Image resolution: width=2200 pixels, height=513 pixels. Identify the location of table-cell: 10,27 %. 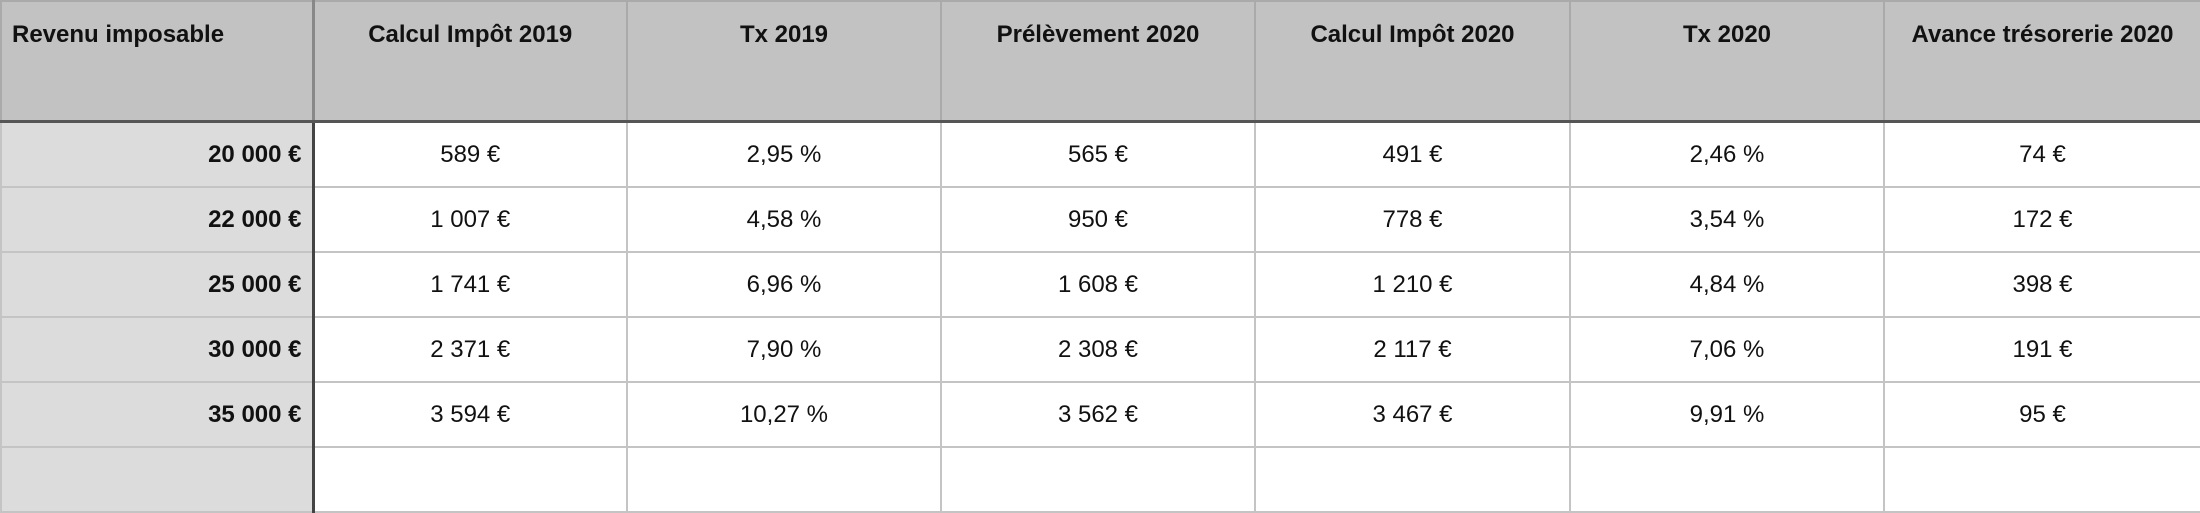
(784, 414).